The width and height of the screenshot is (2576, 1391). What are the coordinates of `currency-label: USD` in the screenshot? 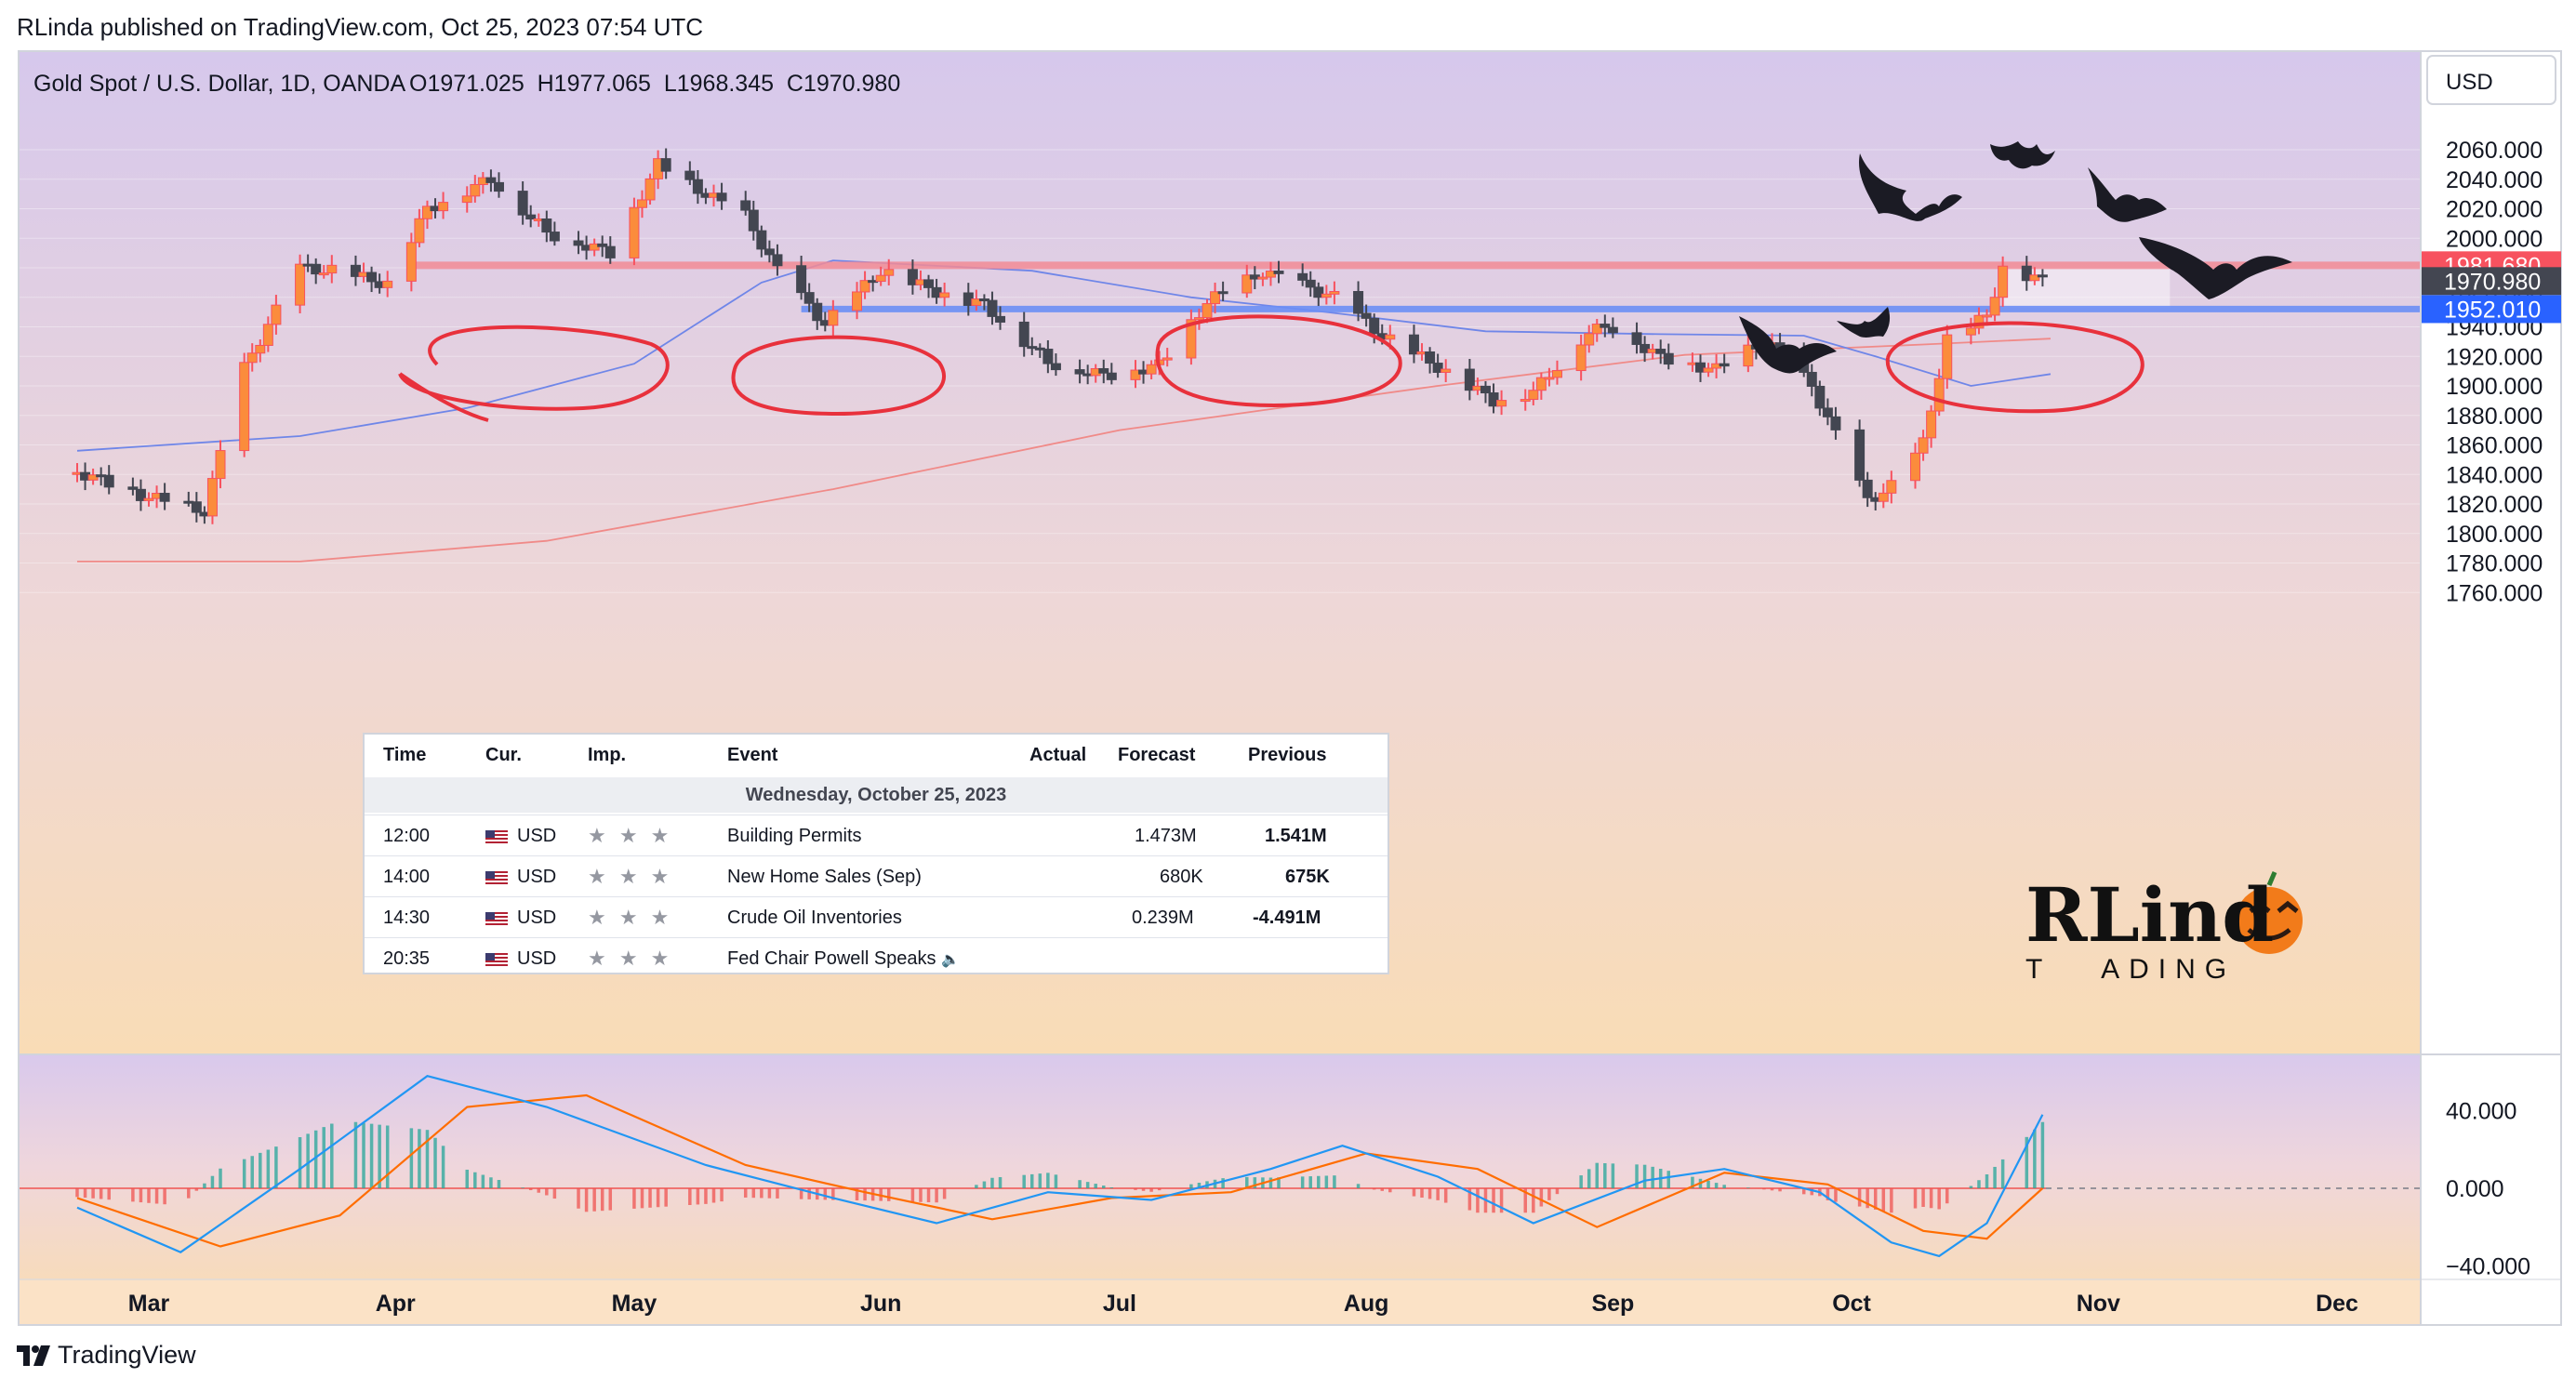 It's located at (2469, 82).